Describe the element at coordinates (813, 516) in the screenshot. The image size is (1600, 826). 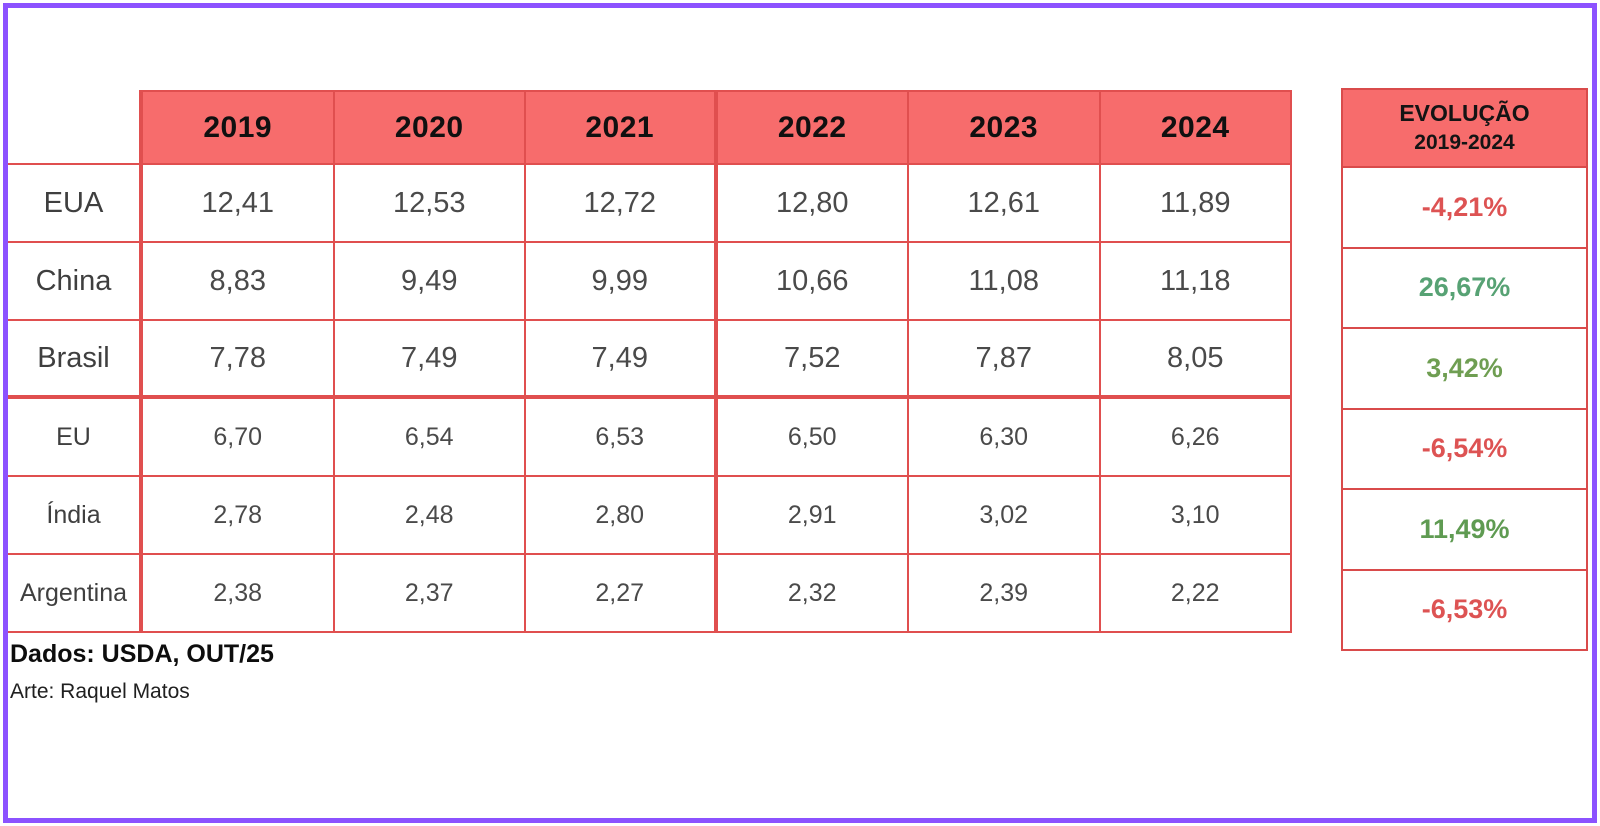
I see `value-india-2022: 2,91` at that location.